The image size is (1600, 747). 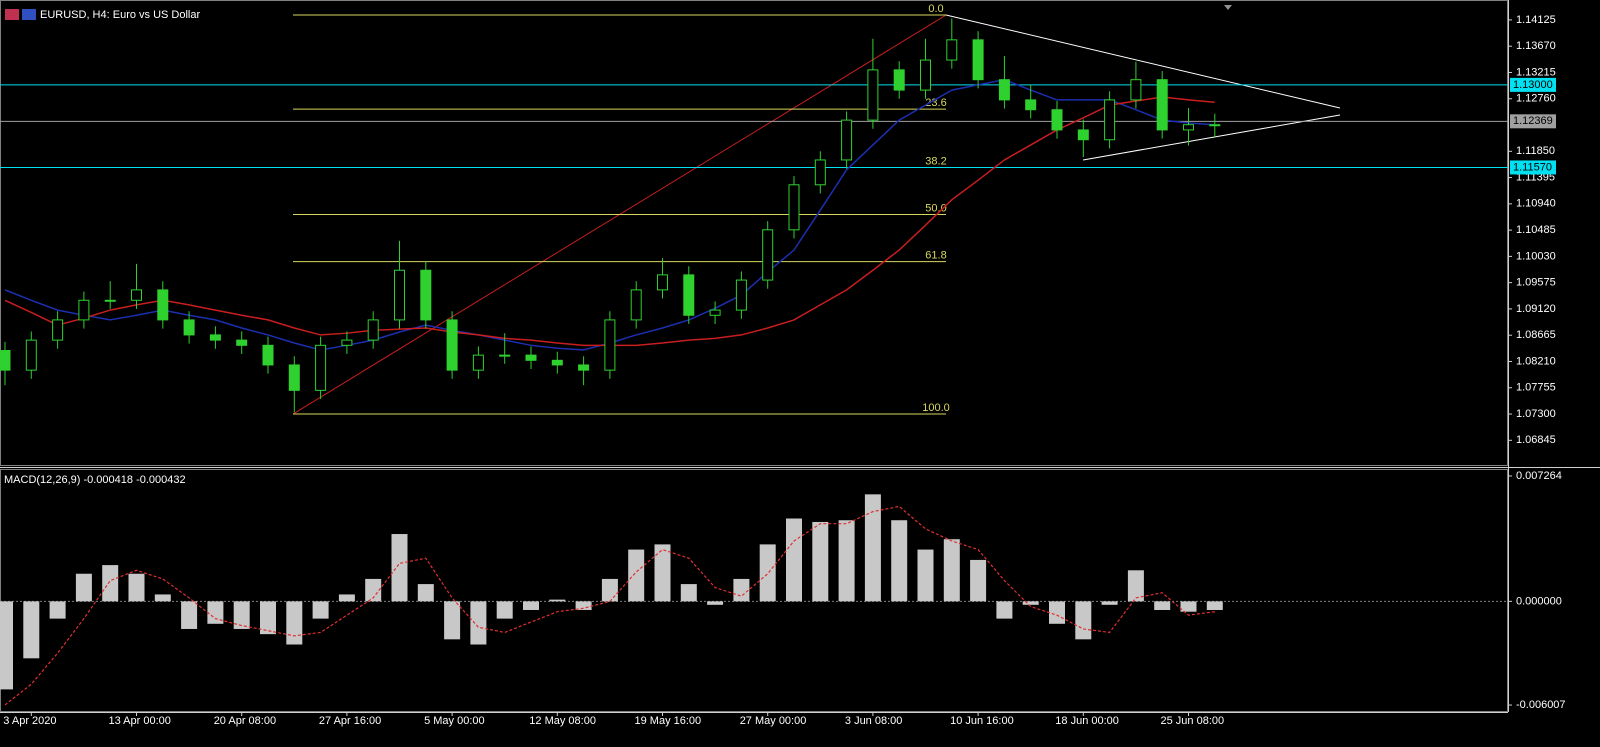 What do you see at coordinates (454, 721) in the screenshot?
I see `x-tick-label: 5 May 00:00` at bounding box center [454, 721].